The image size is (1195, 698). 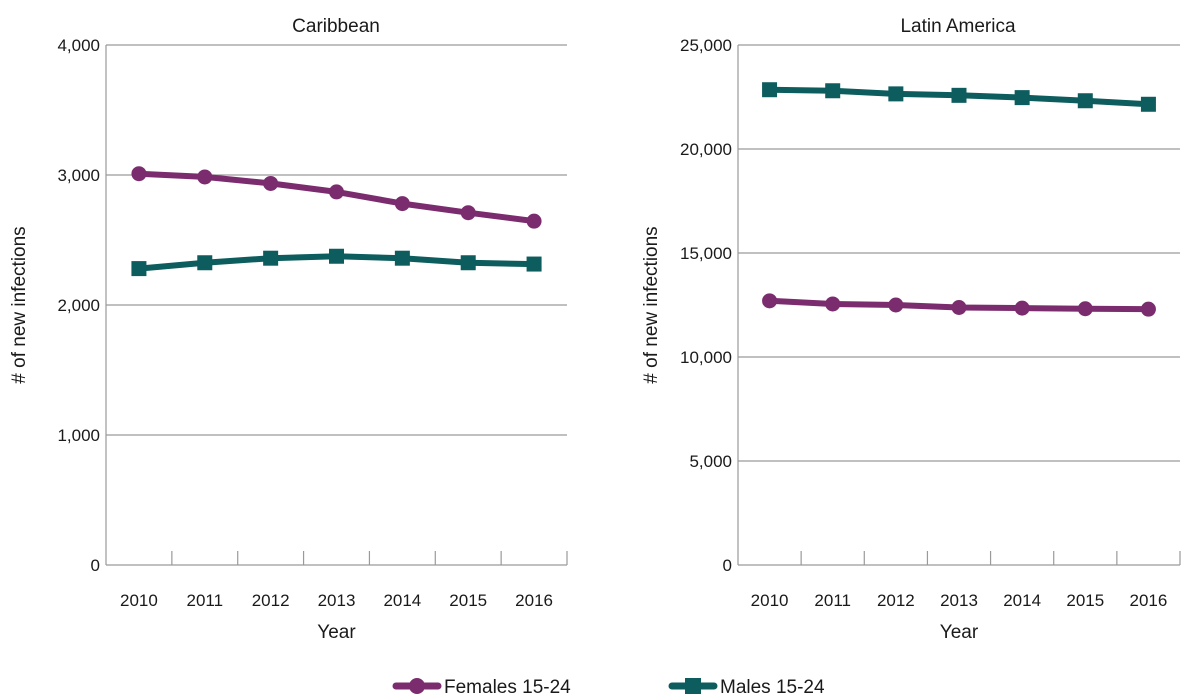 I want to click on latin-america-y-axis-title: # of new infections, so click(x=651, y=304).